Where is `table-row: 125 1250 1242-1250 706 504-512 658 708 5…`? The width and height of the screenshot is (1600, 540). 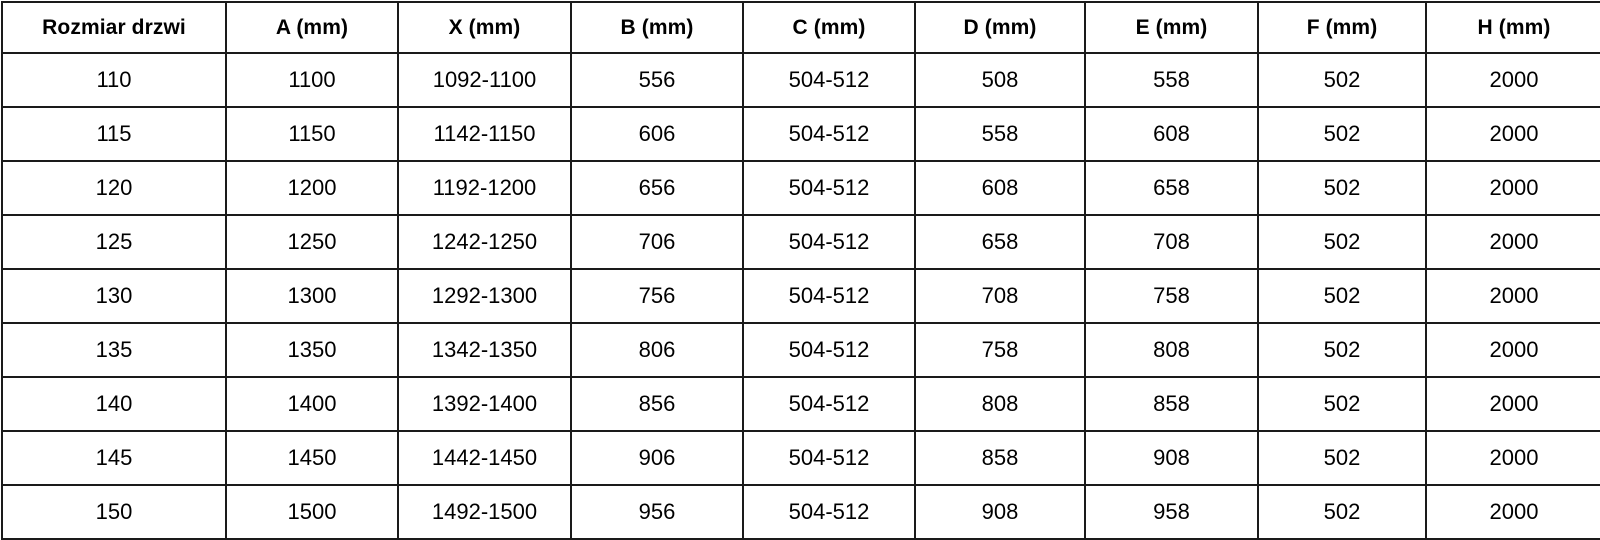 table-row: 125 1250 1242-1250 706 504-512 658 708 5… is located at coordinates (800, 242).